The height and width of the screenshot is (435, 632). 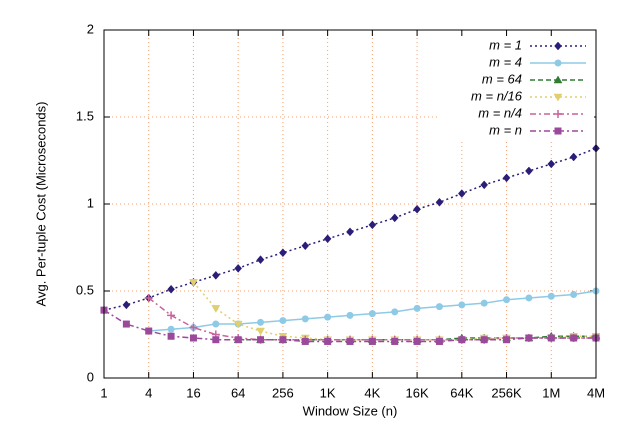 What do you see at coordinates (349, 326) in the screenshot?
I see `series-line` at bounding box center [349, 326].